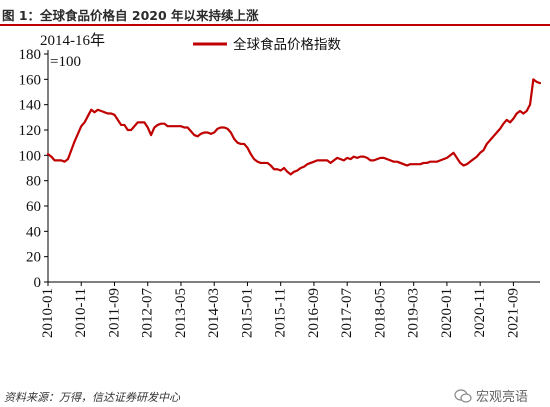  Describe the element at coordinates (81, 312) in the screenshot. I see `x-tick-label: 2010-11` at that location.